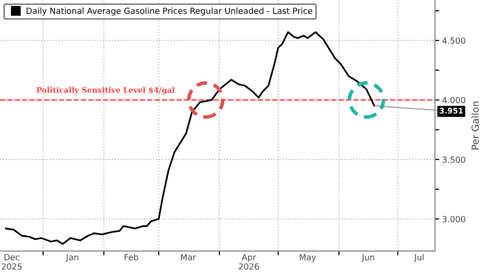  I want to click on x-tick-label: Apr 2026, so click(248, 262).